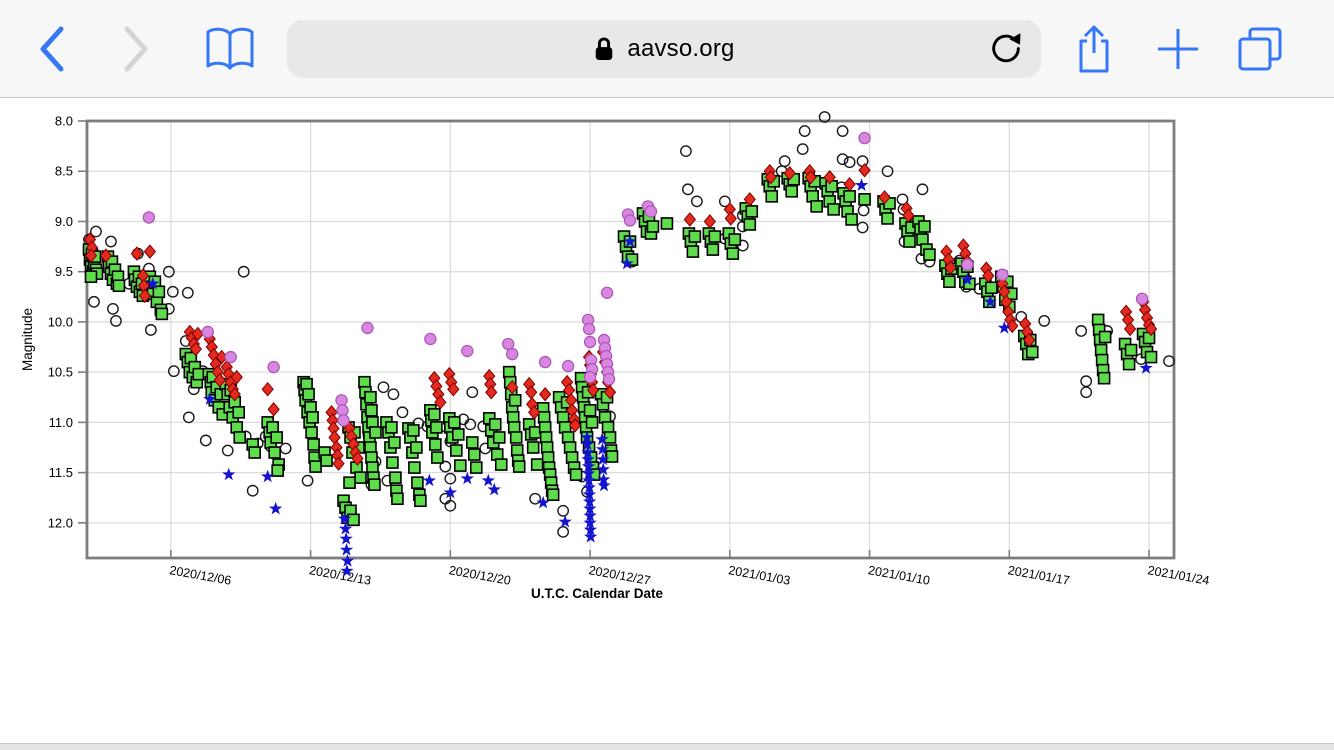  I want to click on bookmarks-button, so click(230, 48).